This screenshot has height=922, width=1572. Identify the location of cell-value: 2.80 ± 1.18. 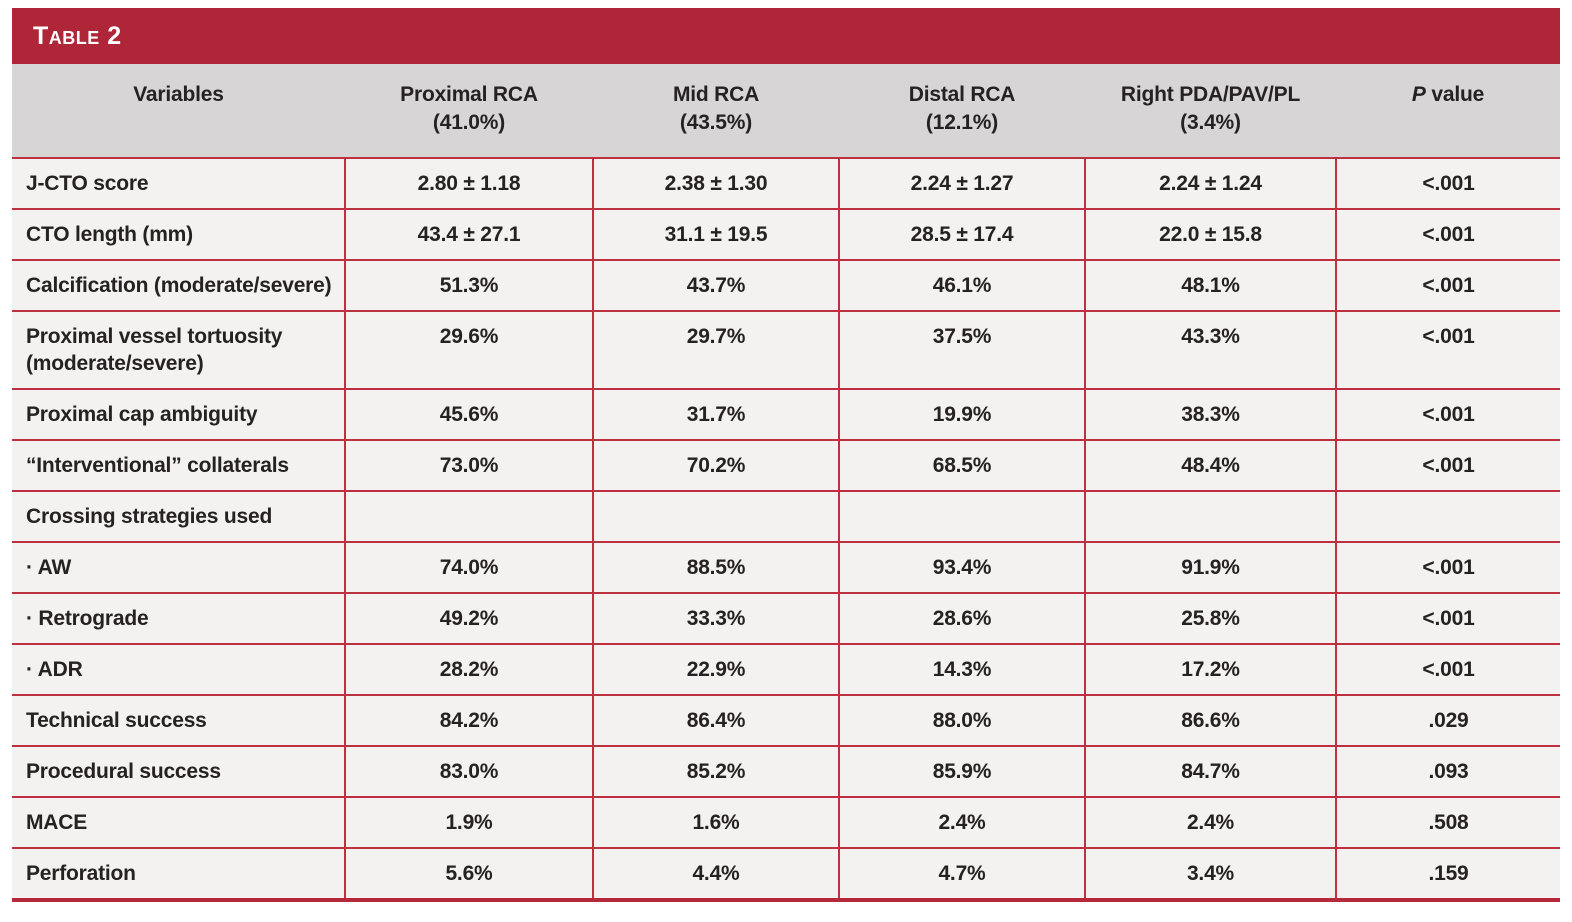
(468, 183).